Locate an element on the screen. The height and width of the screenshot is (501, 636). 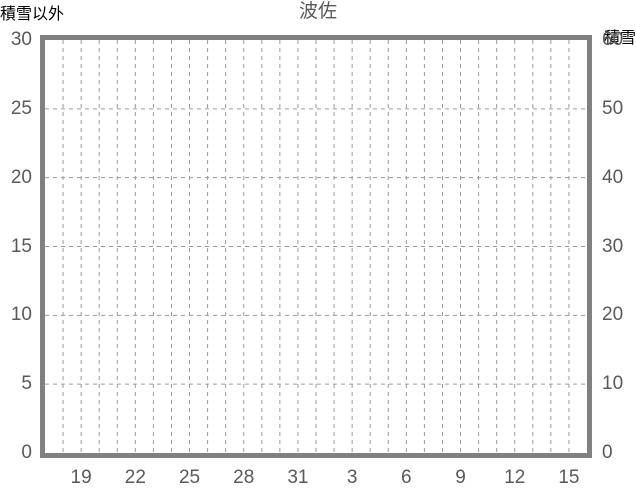
left-axis-tick-label: 30 is located at coordinates (21, 39).